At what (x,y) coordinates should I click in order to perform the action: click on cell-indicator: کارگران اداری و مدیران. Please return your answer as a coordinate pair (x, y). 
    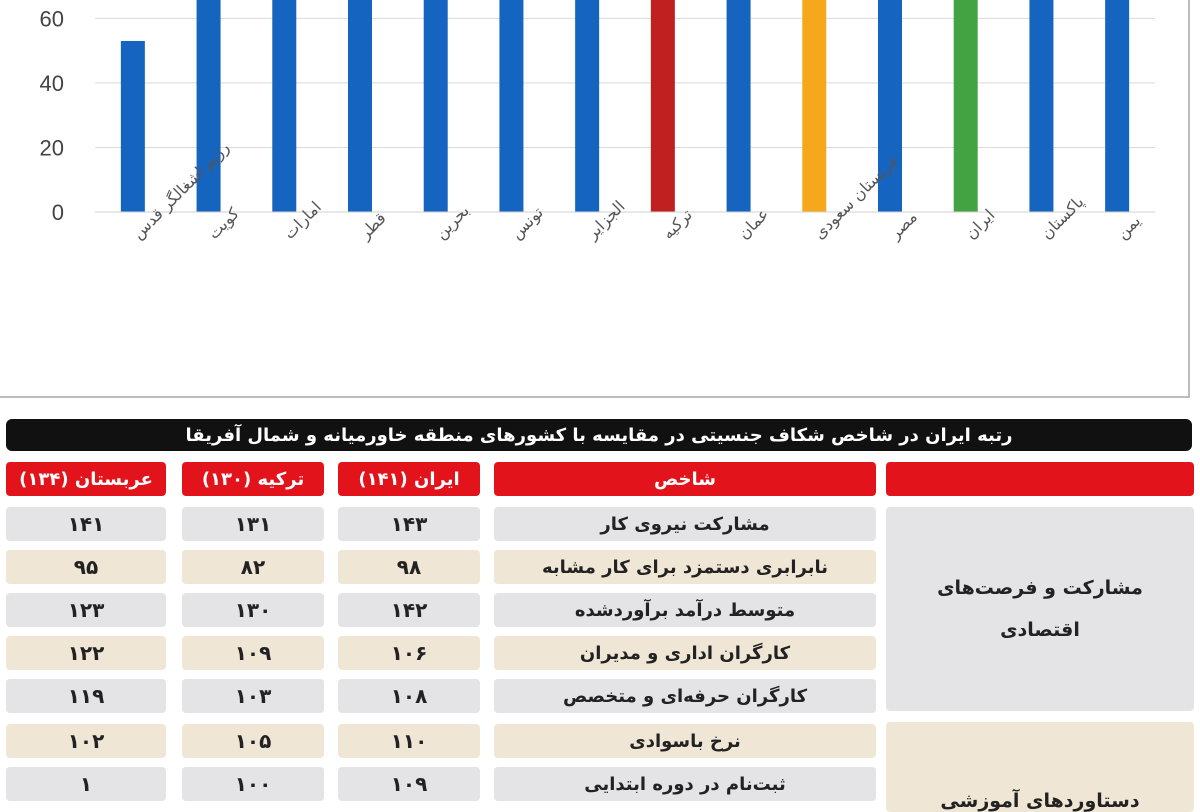
    Looking at the image, I should click on (685, 653).